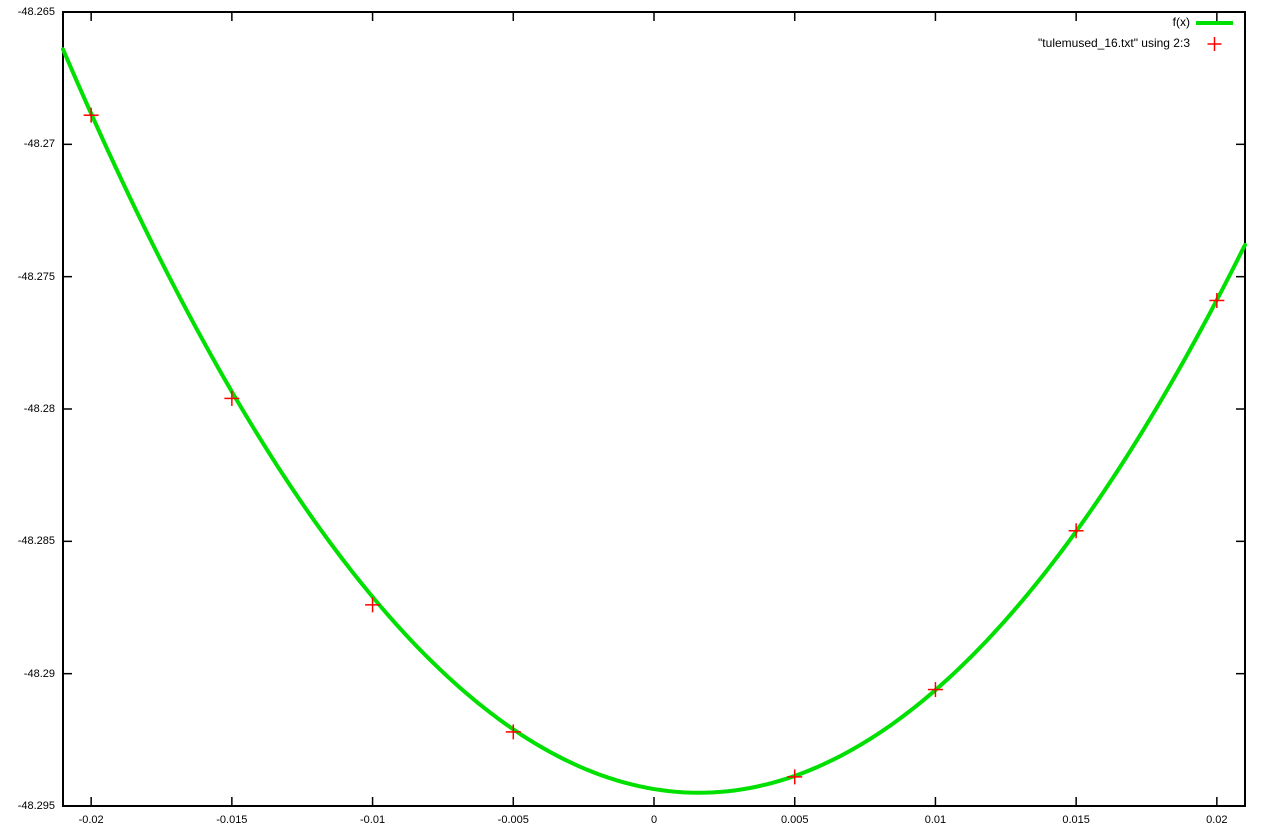 This screenshot has width=1263, height=837. What do you see at coordinates (36, 12) in the screenshot?
I see `y-tick-label: -48.265` at bounding box center [36, 12].